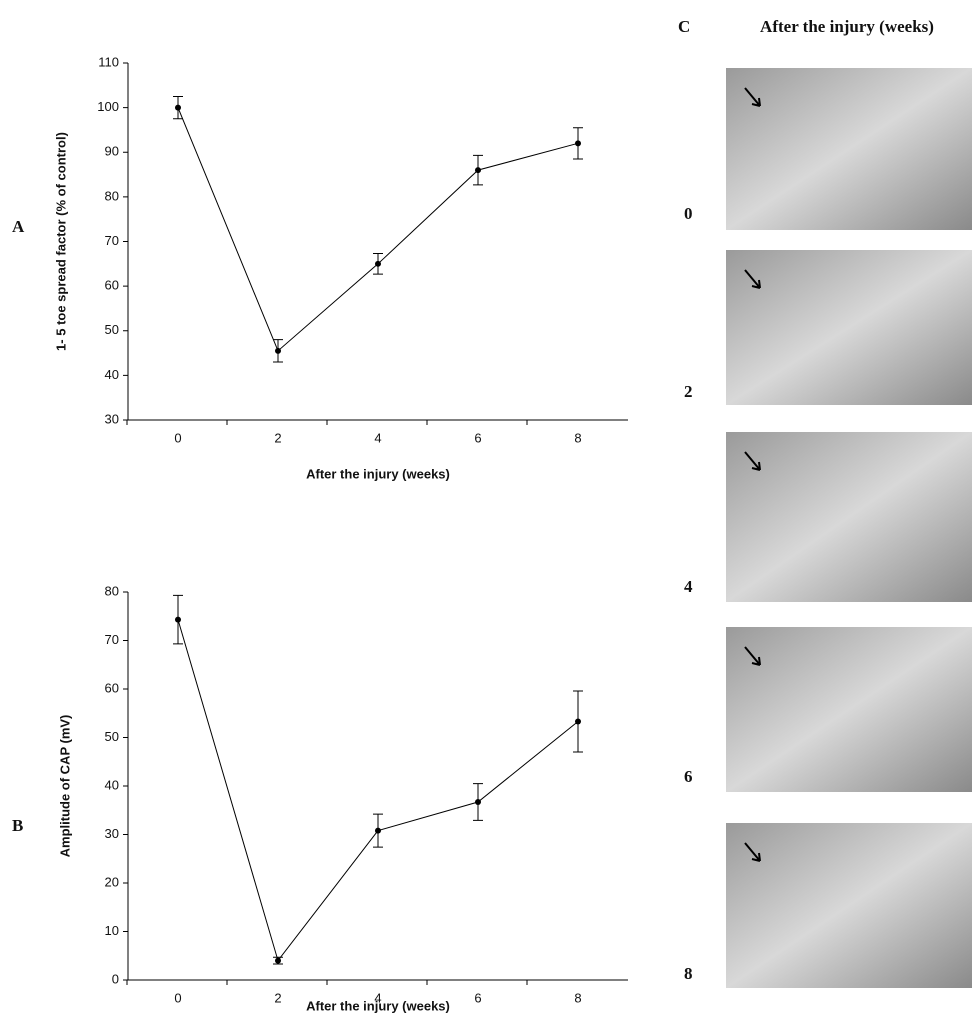 The height and width of the screenshot is (1021, 974). I want to click on y-tick-label: 110, so click(108, 61).